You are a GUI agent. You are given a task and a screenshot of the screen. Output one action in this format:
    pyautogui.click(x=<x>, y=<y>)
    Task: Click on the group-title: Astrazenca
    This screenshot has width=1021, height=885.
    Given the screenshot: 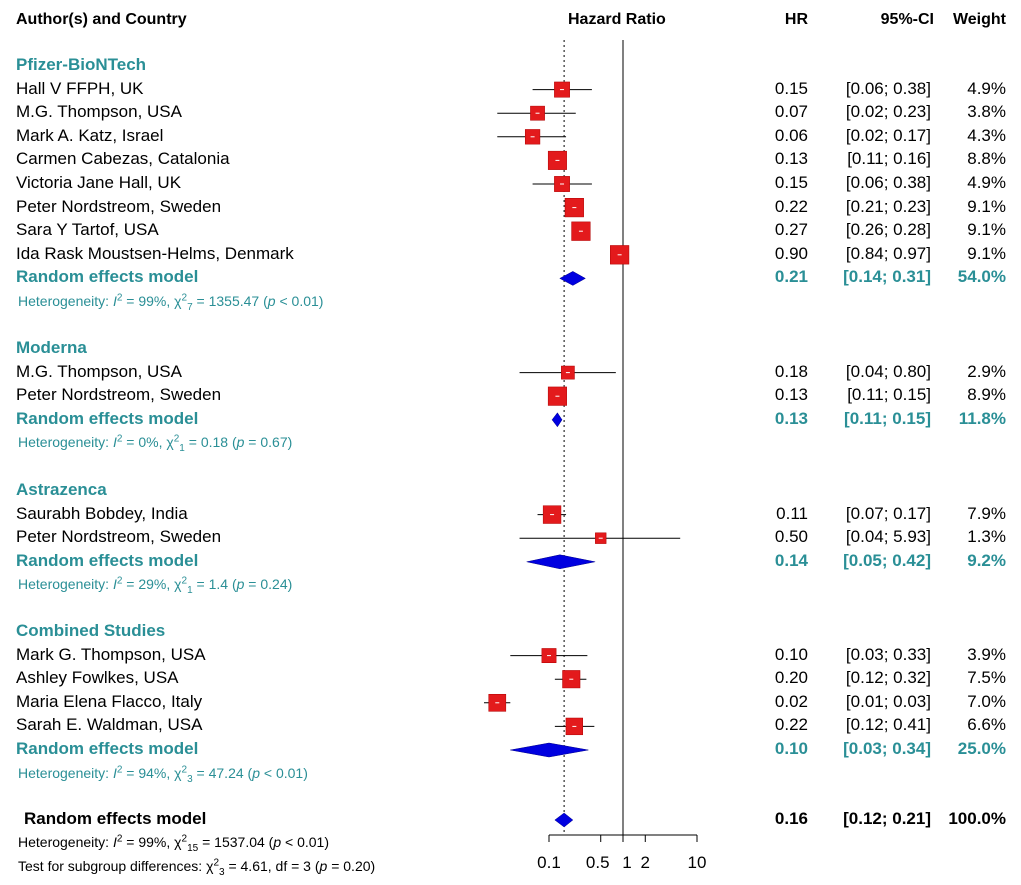 What is the action you would take?
    pyautogui.click(x=61, y=489)
    